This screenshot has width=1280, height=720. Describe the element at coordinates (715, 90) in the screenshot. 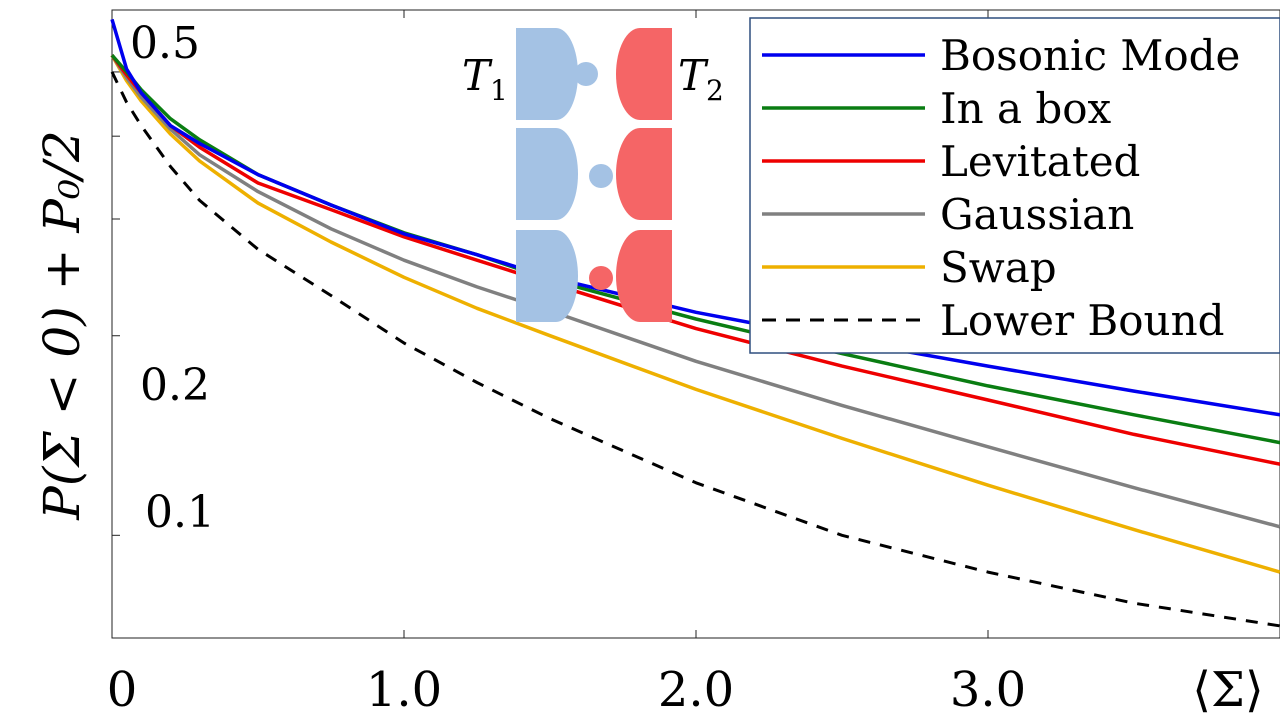

I see `inset-label-t2-sub: 2` at that location.